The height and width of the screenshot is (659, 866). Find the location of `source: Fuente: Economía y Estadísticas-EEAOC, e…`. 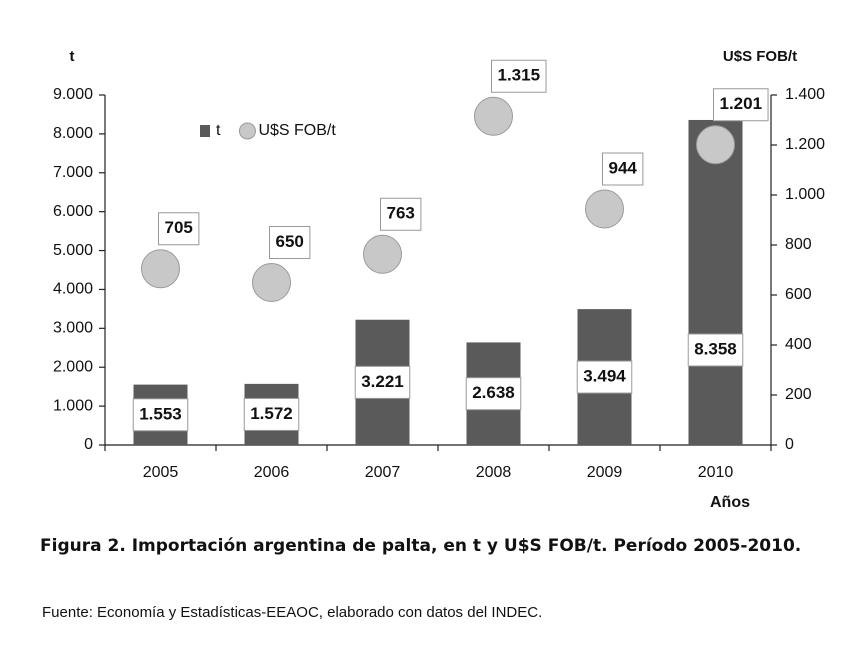

source: Fuente: Economía y Estadísticas-EEAOC, e… is located at coordinates (292, 612).